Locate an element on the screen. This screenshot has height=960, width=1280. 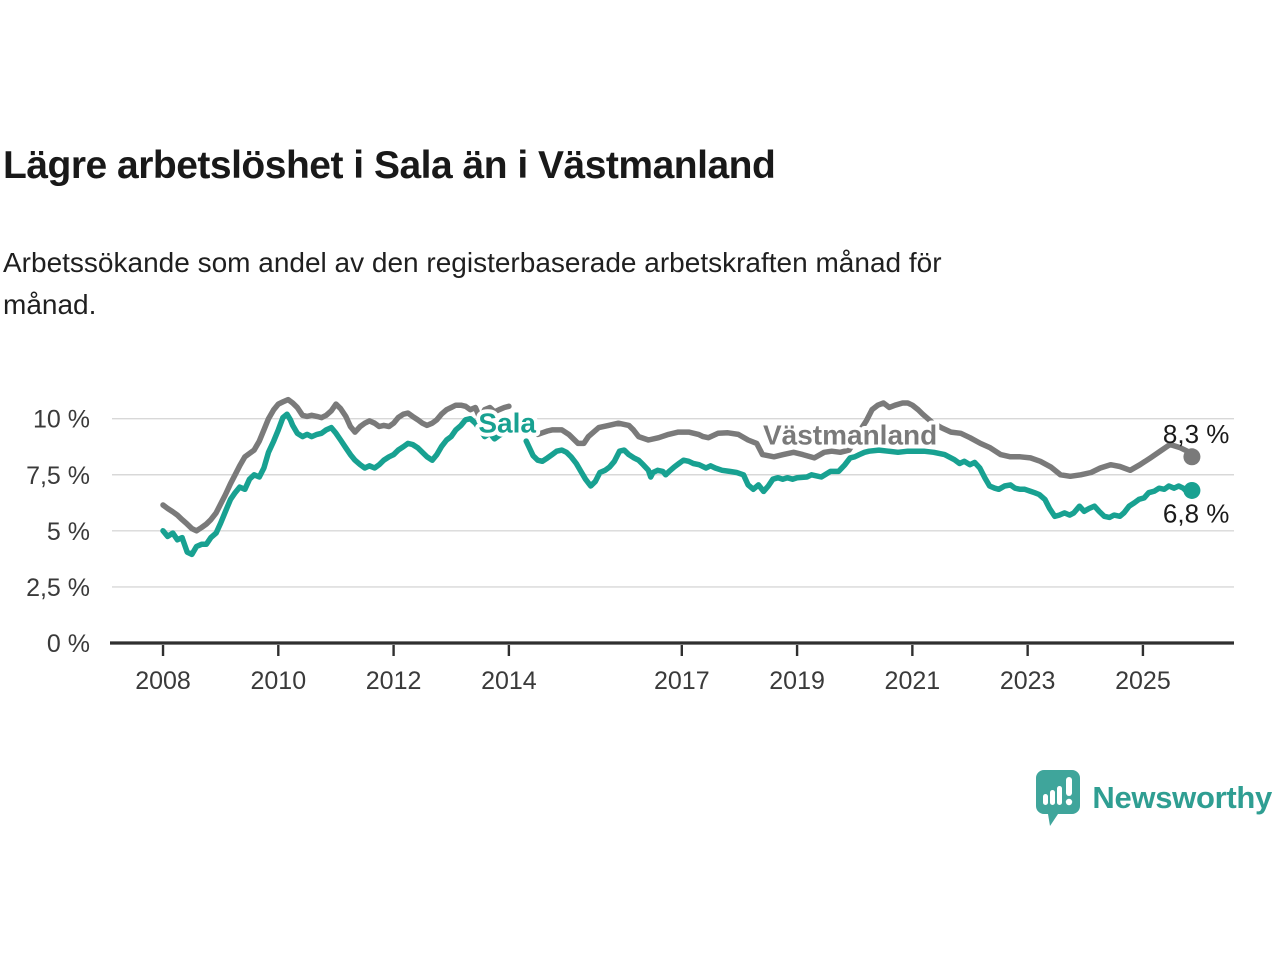
y-axis-tick-label: 10 % is located at coordinates (61, 420).